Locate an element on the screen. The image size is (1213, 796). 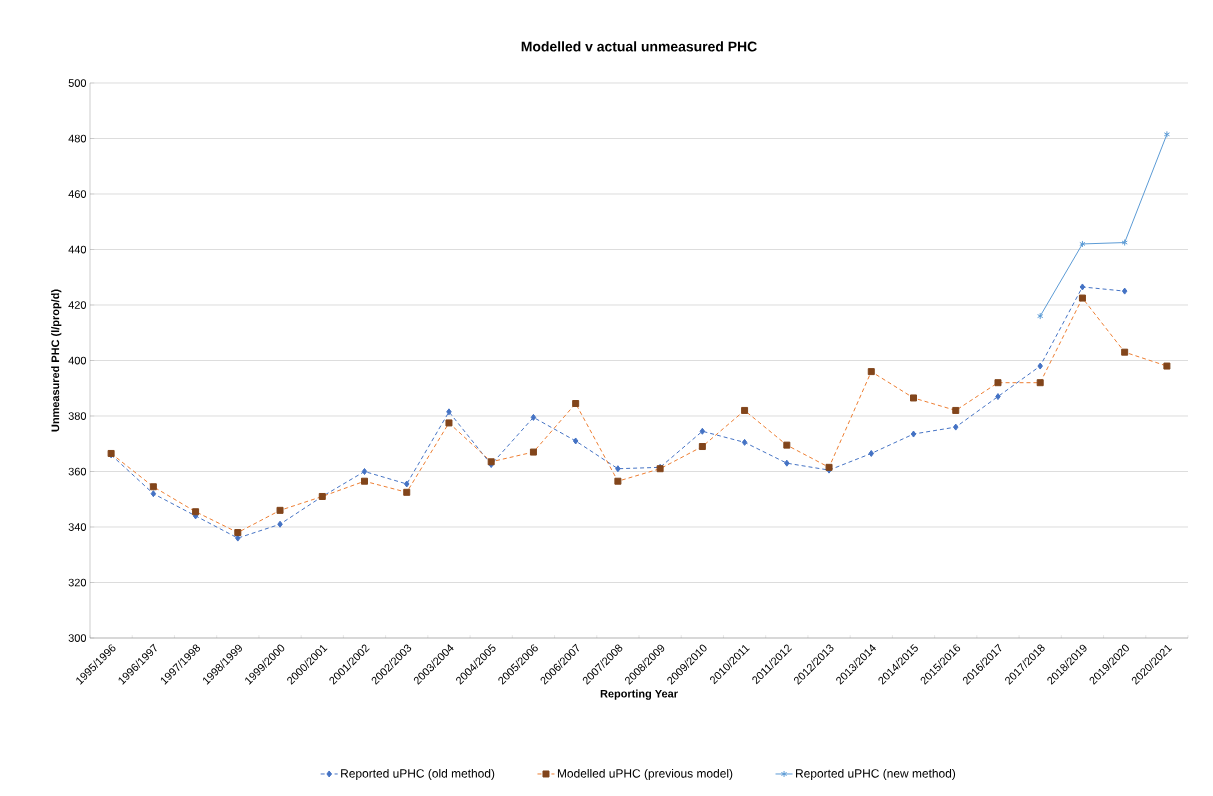
y-tick-label: 420 is located at coordinates (77, 305).